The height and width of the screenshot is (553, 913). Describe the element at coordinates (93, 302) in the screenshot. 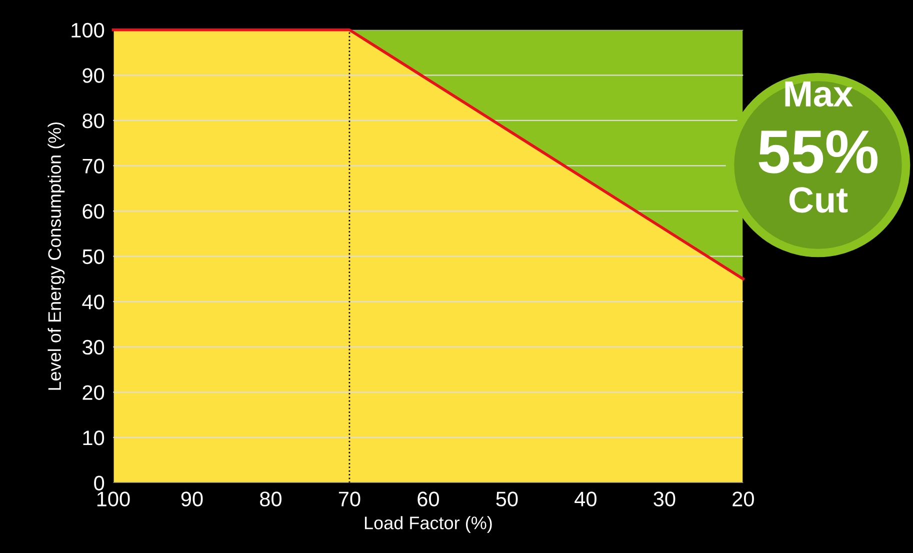

I see `y-tick-label: 40` at that location.